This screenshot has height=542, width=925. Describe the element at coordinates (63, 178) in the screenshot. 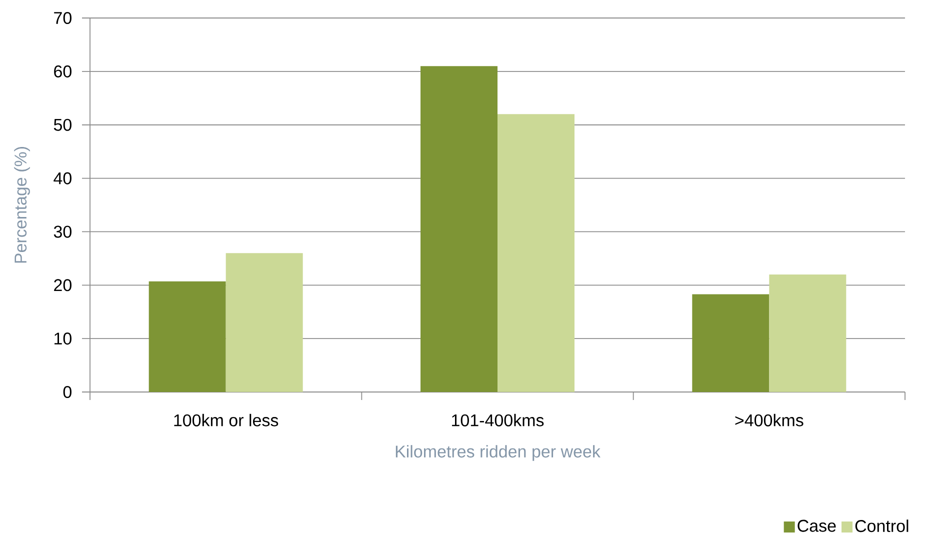

I see `y-tick-label: 40` at that location.